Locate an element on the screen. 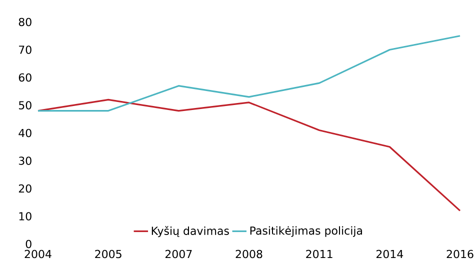  x-tick-label: 2014 is located at coordinates (390, 254).